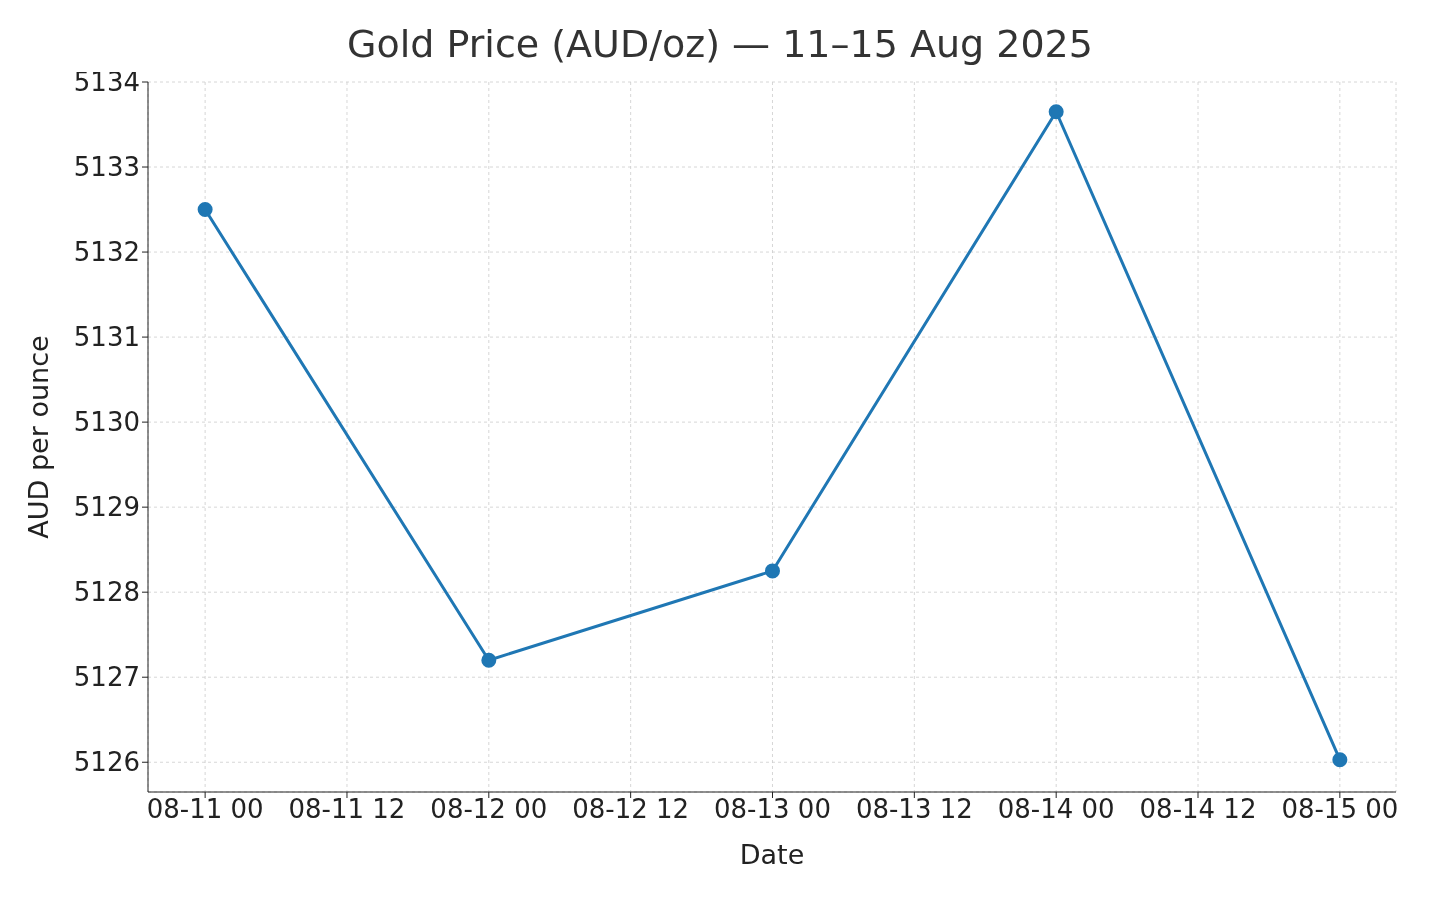 This screenshot has width=1440, height=900. Describe the element at coordinates (106, 337) in the screenshot. I see `y-tick-label: 5131` at that location.